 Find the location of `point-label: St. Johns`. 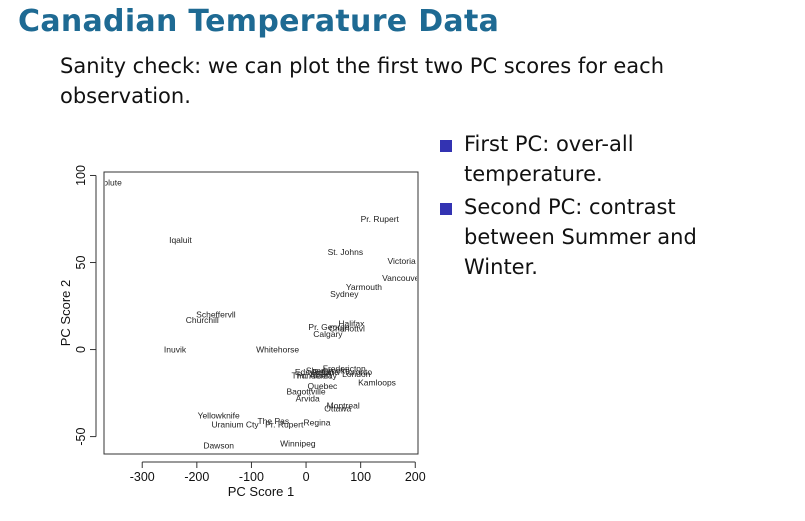

point-label: St. Johns is located at coordinates (345, 252).